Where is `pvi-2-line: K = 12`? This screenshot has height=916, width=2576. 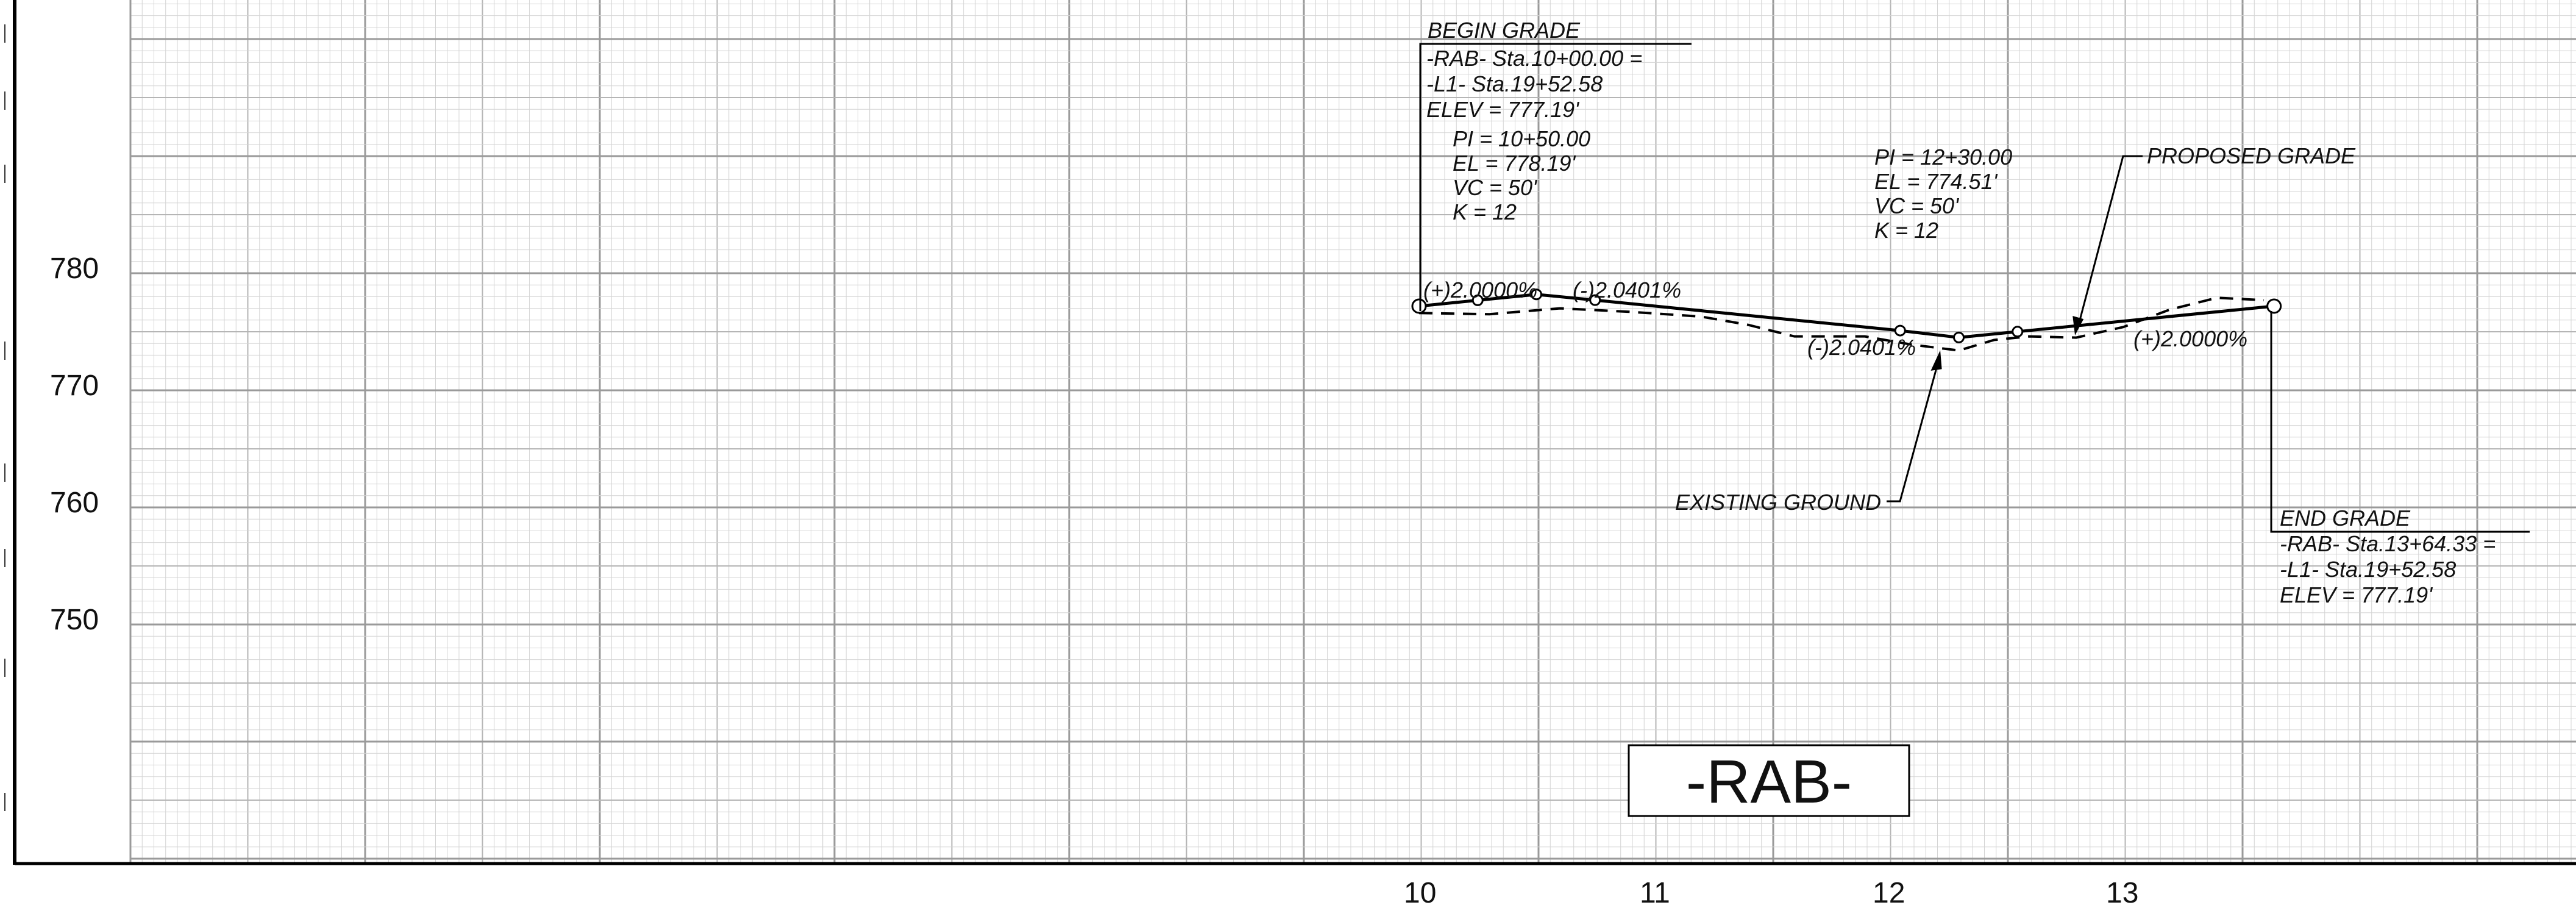
pvi-2-line: K = 12 is located at coordinates (1906, 230).